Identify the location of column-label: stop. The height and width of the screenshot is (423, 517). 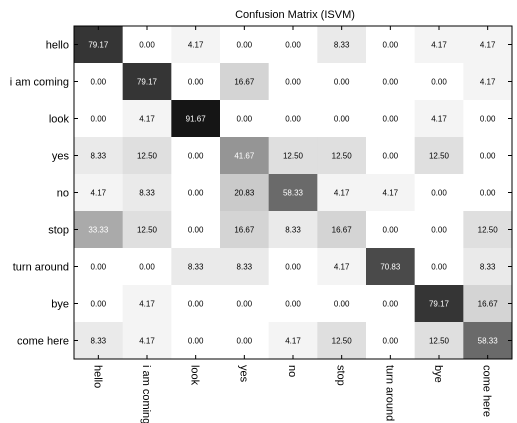
(341, 375).